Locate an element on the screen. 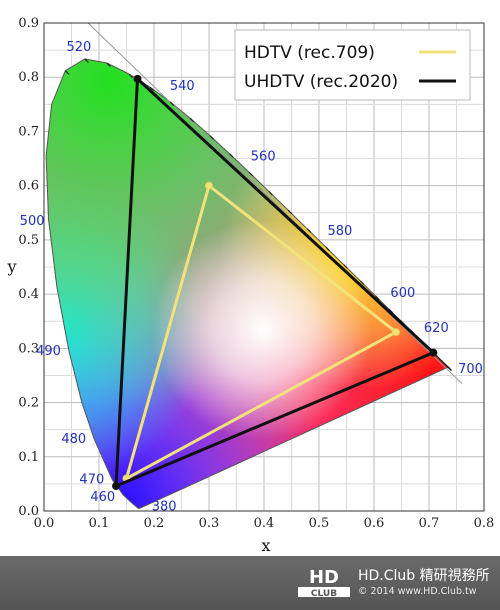 The width and height of the screenshot is (500, 610). wavelength-label: 580 is located at coordinates (339, 231).